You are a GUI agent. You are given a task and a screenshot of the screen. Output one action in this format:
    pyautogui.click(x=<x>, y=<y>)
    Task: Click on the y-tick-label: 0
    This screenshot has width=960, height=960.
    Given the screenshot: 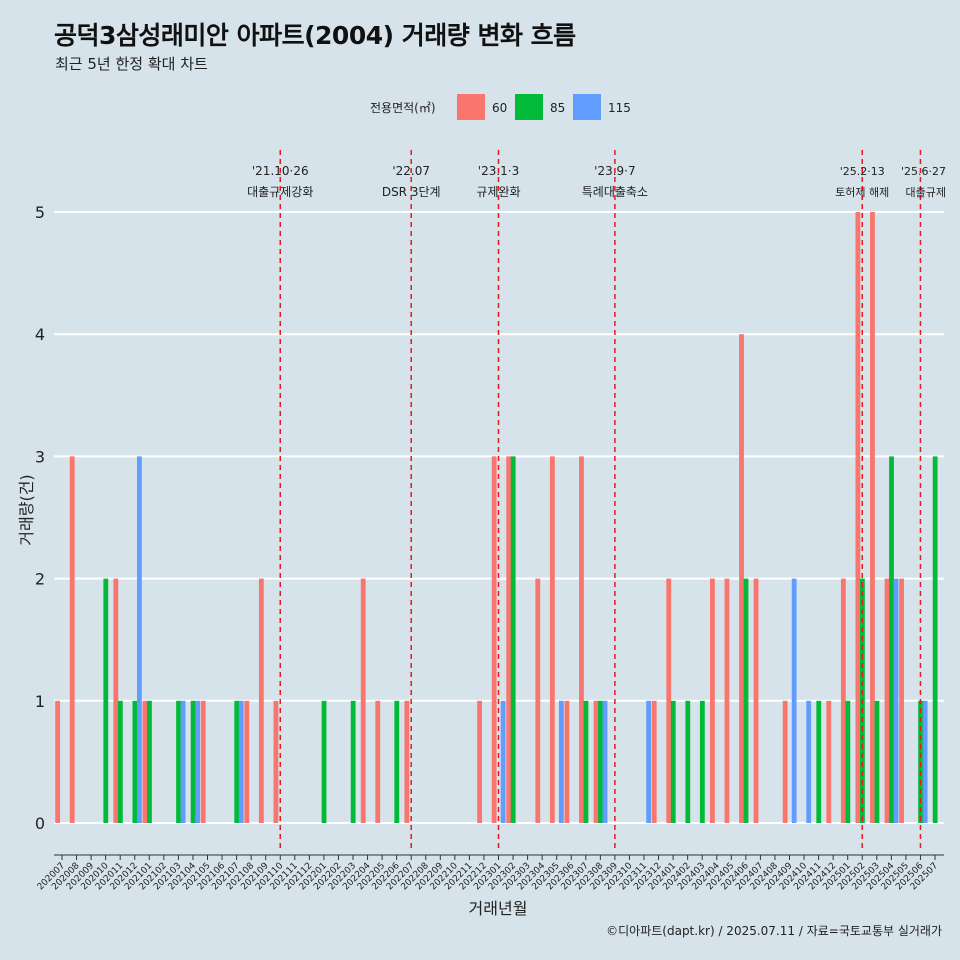 What is the action you would take?
    pyautogui.click(x=40, y=823)
    